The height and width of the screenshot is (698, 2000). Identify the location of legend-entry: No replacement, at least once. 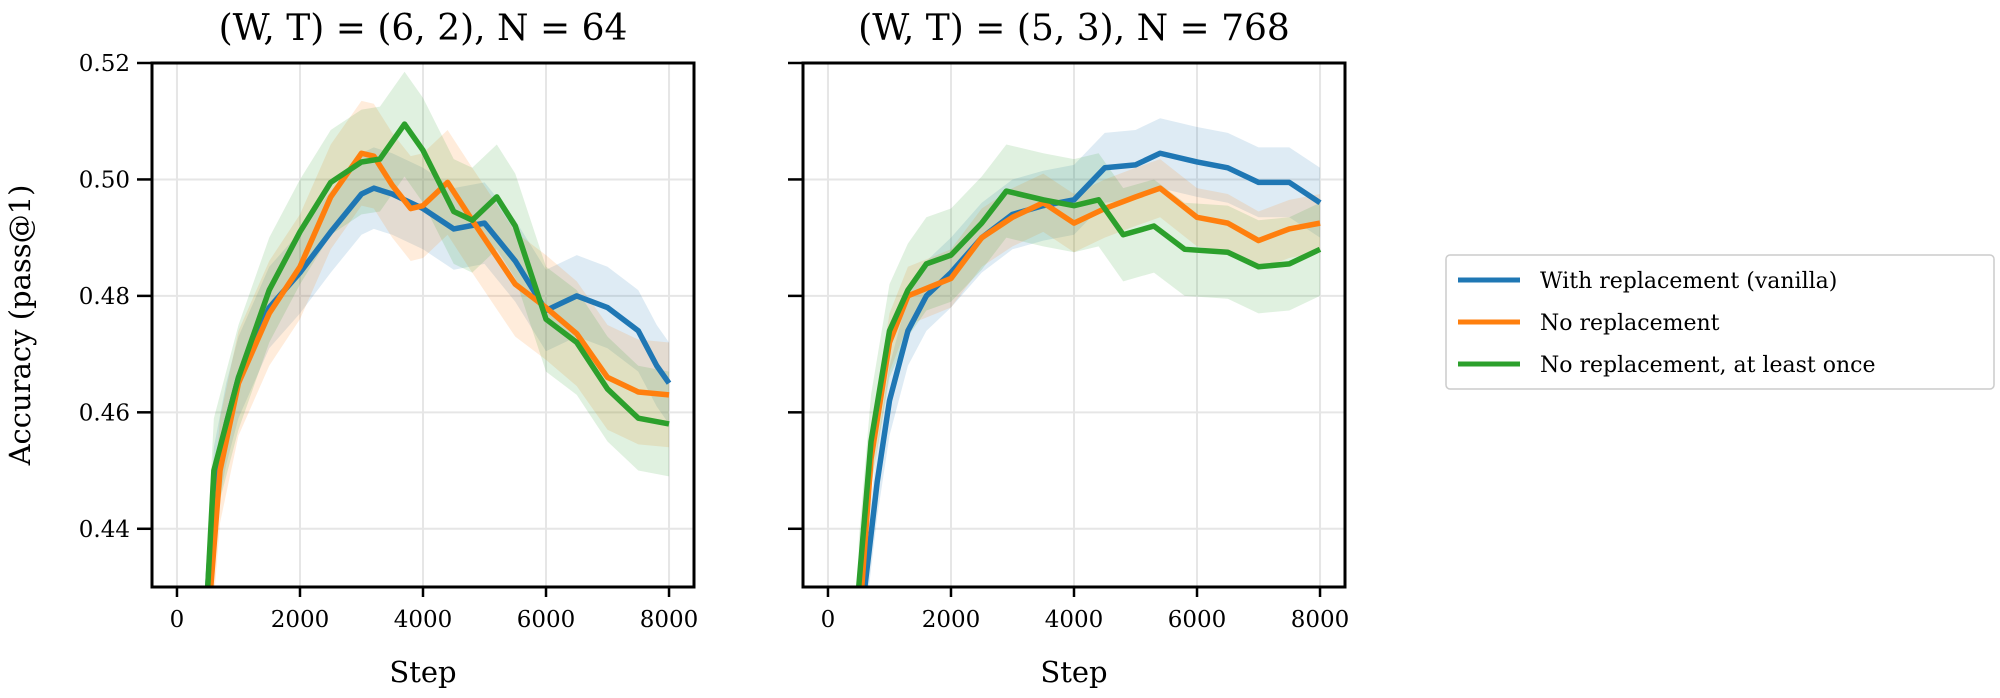
(1707, 365).